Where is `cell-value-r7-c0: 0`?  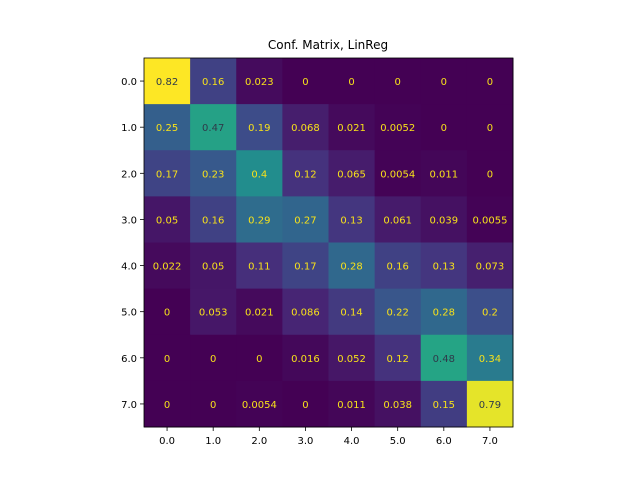
cell-value-r7-c0: 0 is located at coordinates (167, 405).